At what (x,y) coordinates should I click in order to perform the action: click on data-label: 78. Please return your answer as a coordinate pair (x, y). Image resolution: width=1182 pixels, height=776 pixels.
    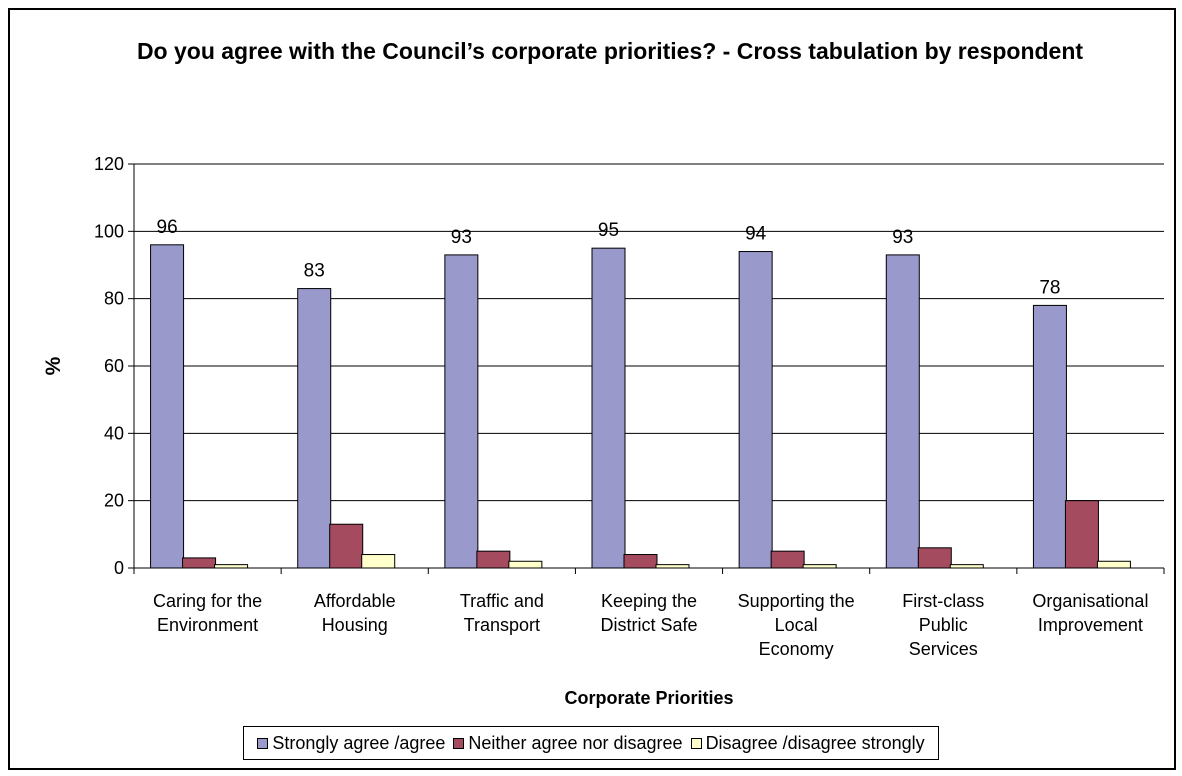
    Looking at the image, I should click on (1049, 287).